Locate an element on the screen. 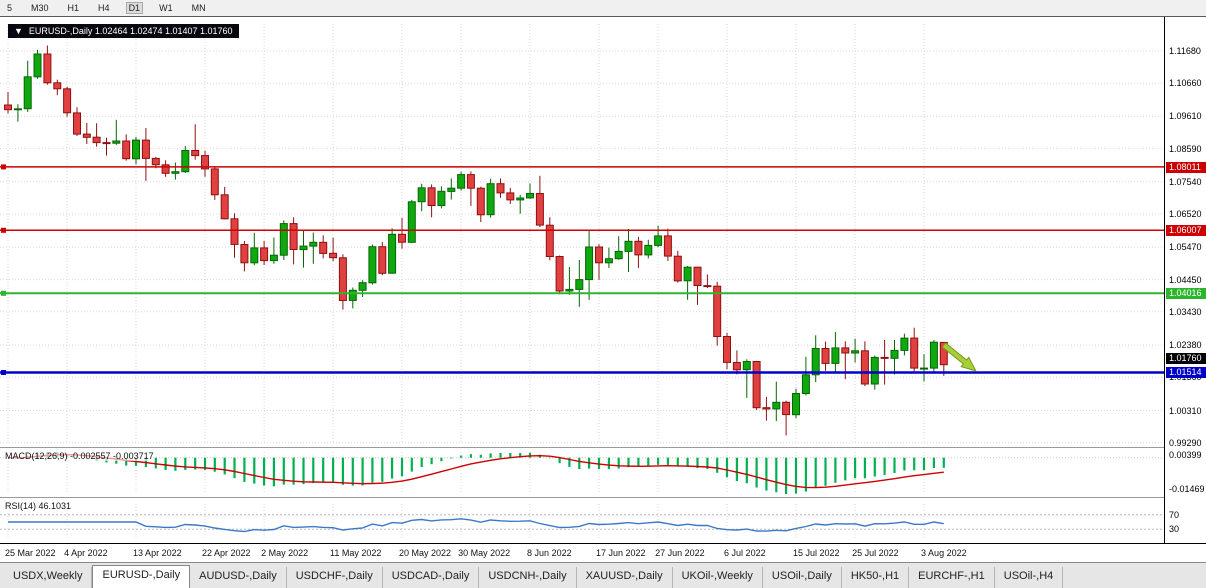  price-tag-1.06007: 1.06007 is located at coordinates (1186, 231).